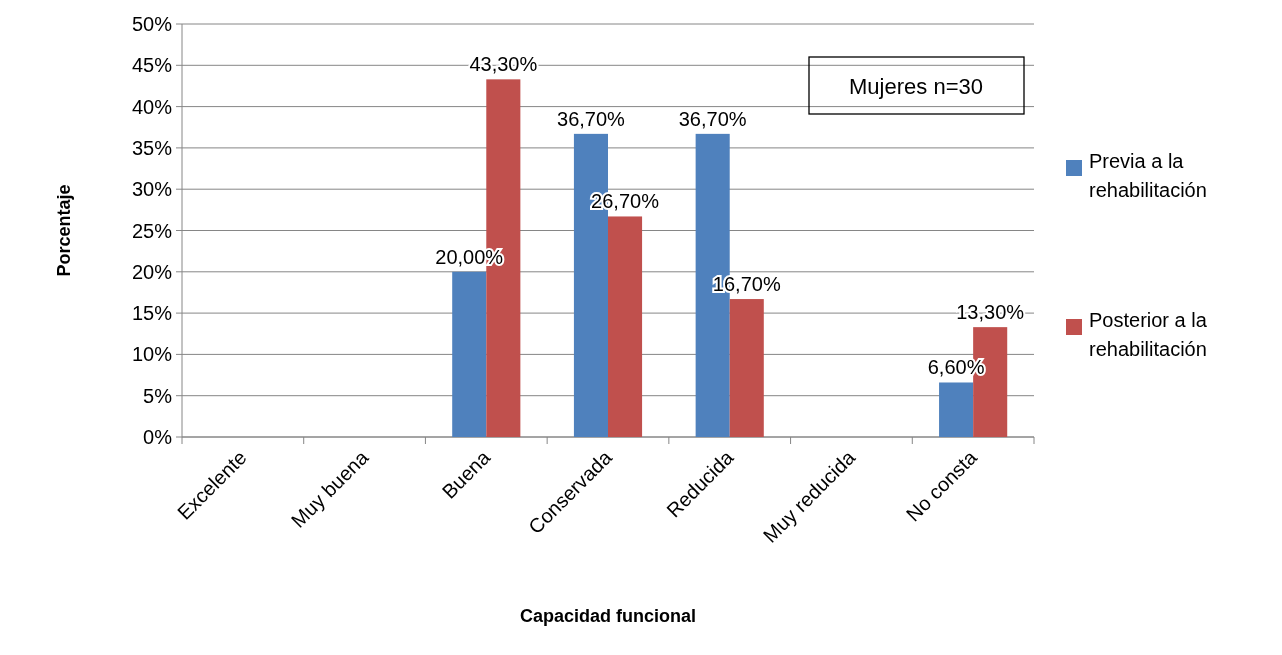  I want to click on y-tick-label: 0%, so click(158, 437).